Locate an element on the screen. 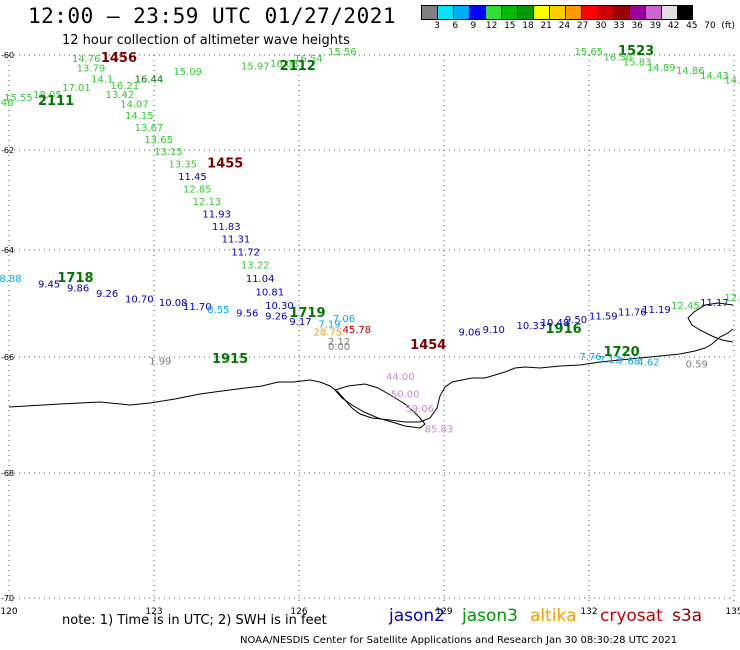 The image size is (740, 650). wave-height-label: 9.26 is located at coordinates (107, 294).